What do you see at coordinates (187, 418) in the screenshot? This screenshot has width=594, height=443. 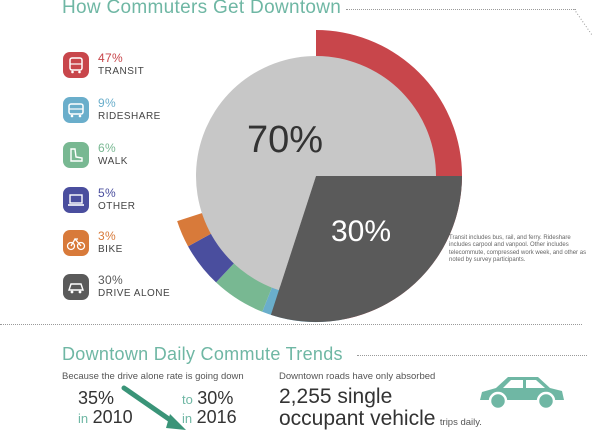 I see `to-in: in` at bounding box center [187, 418].